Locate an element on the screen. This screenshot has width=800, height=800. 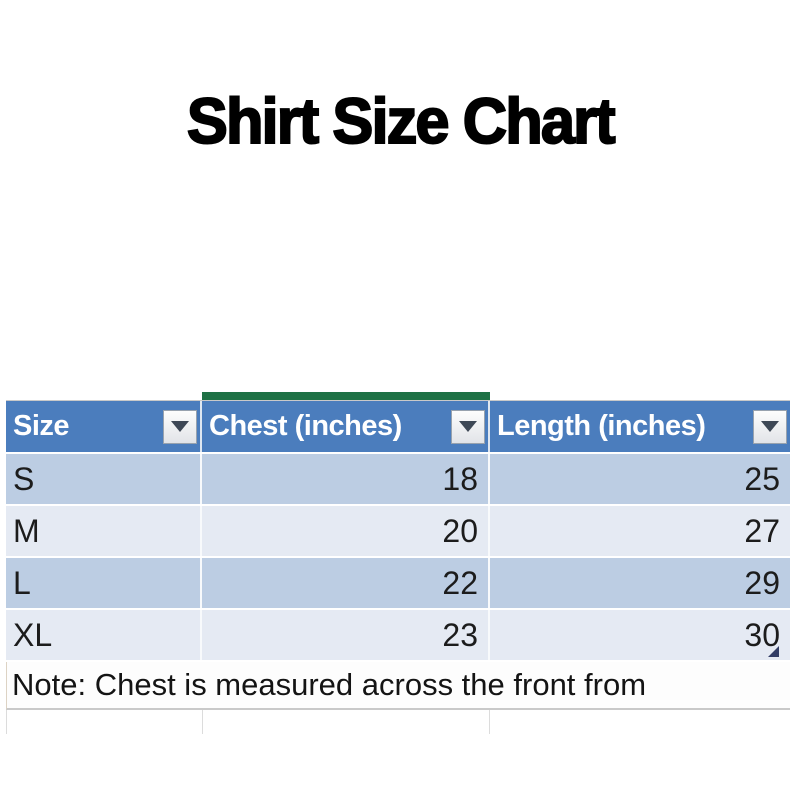
title-container: Shirt Size Chart is located at coordinates (400, 121).